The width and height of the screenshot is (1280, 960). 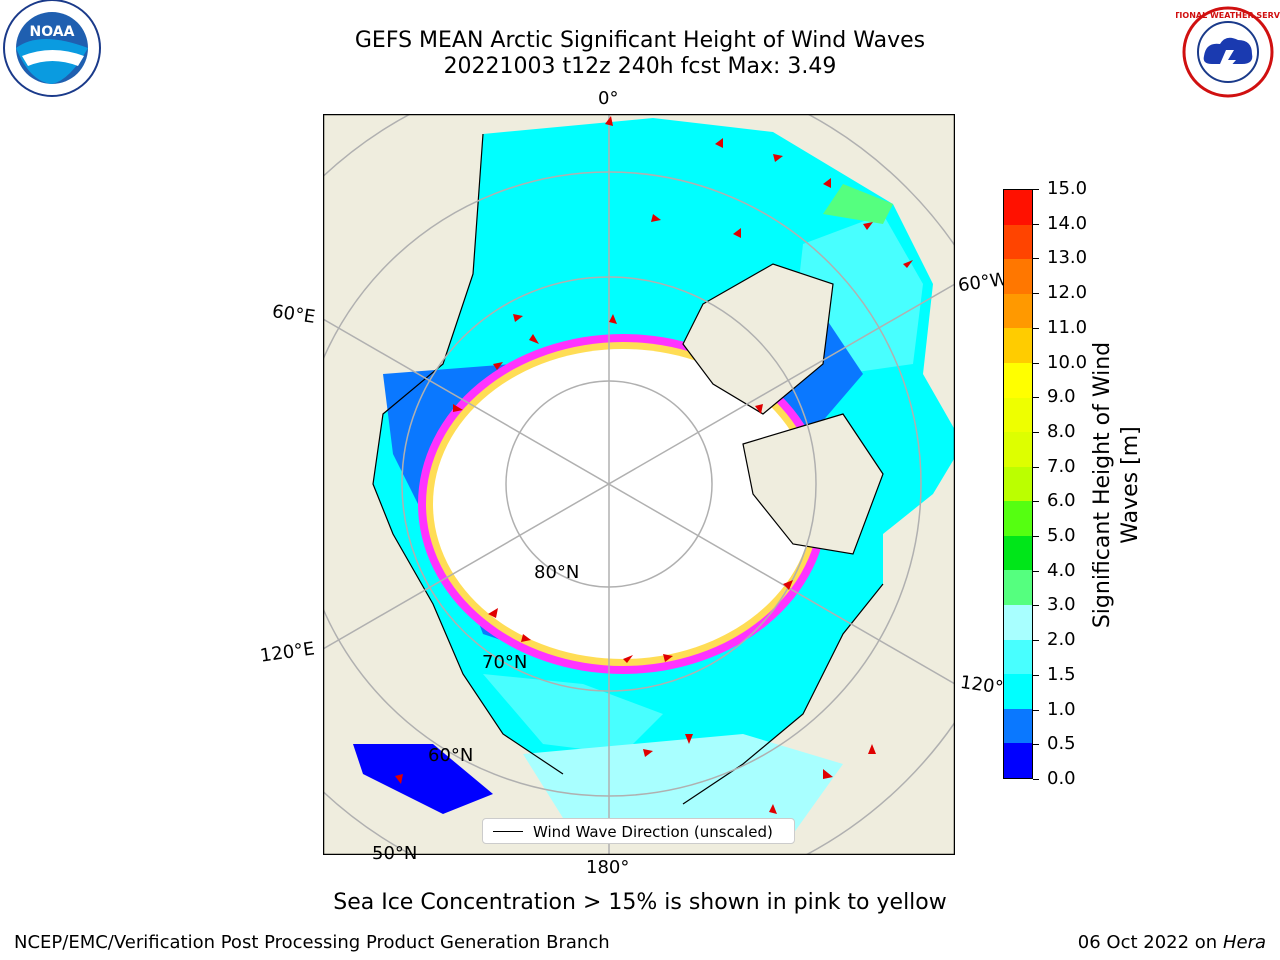 I want to click on footer-right: 06 Oct 2022 on Hera, so click(x=1172, y=942).